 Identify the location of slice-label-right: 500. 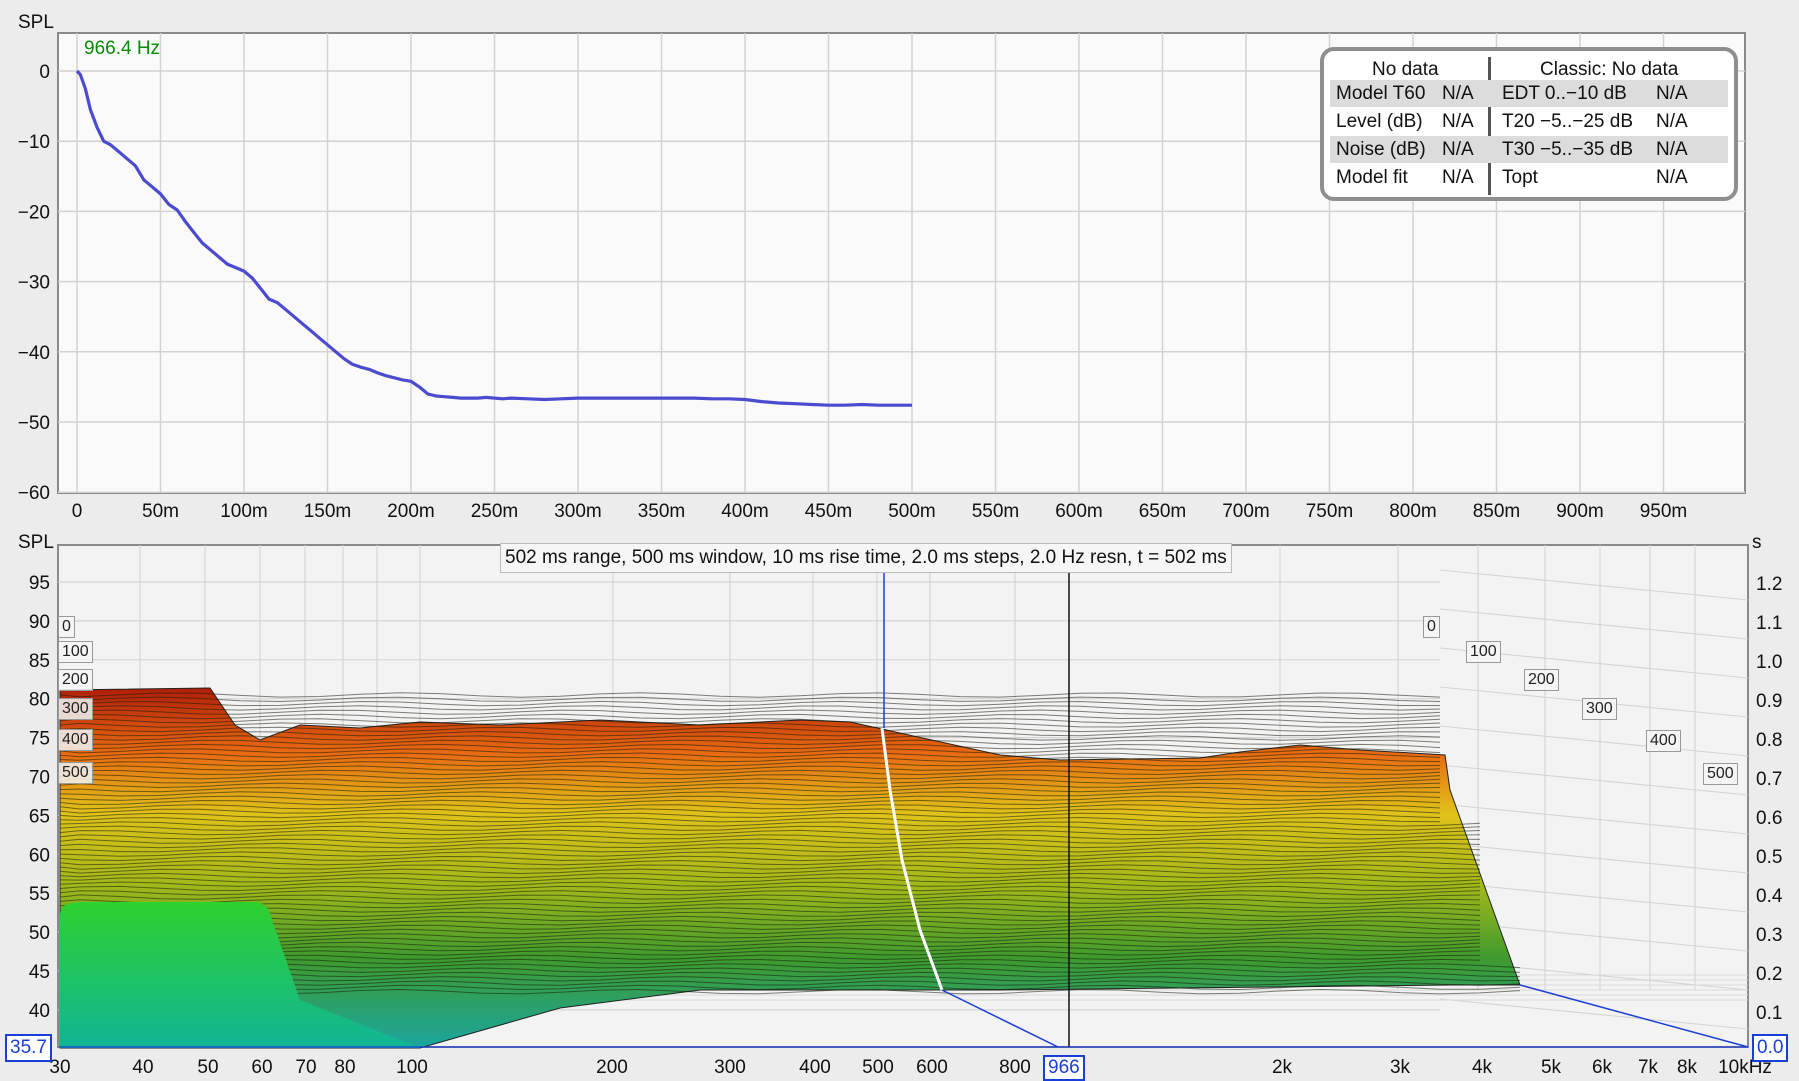
(1720, 774).